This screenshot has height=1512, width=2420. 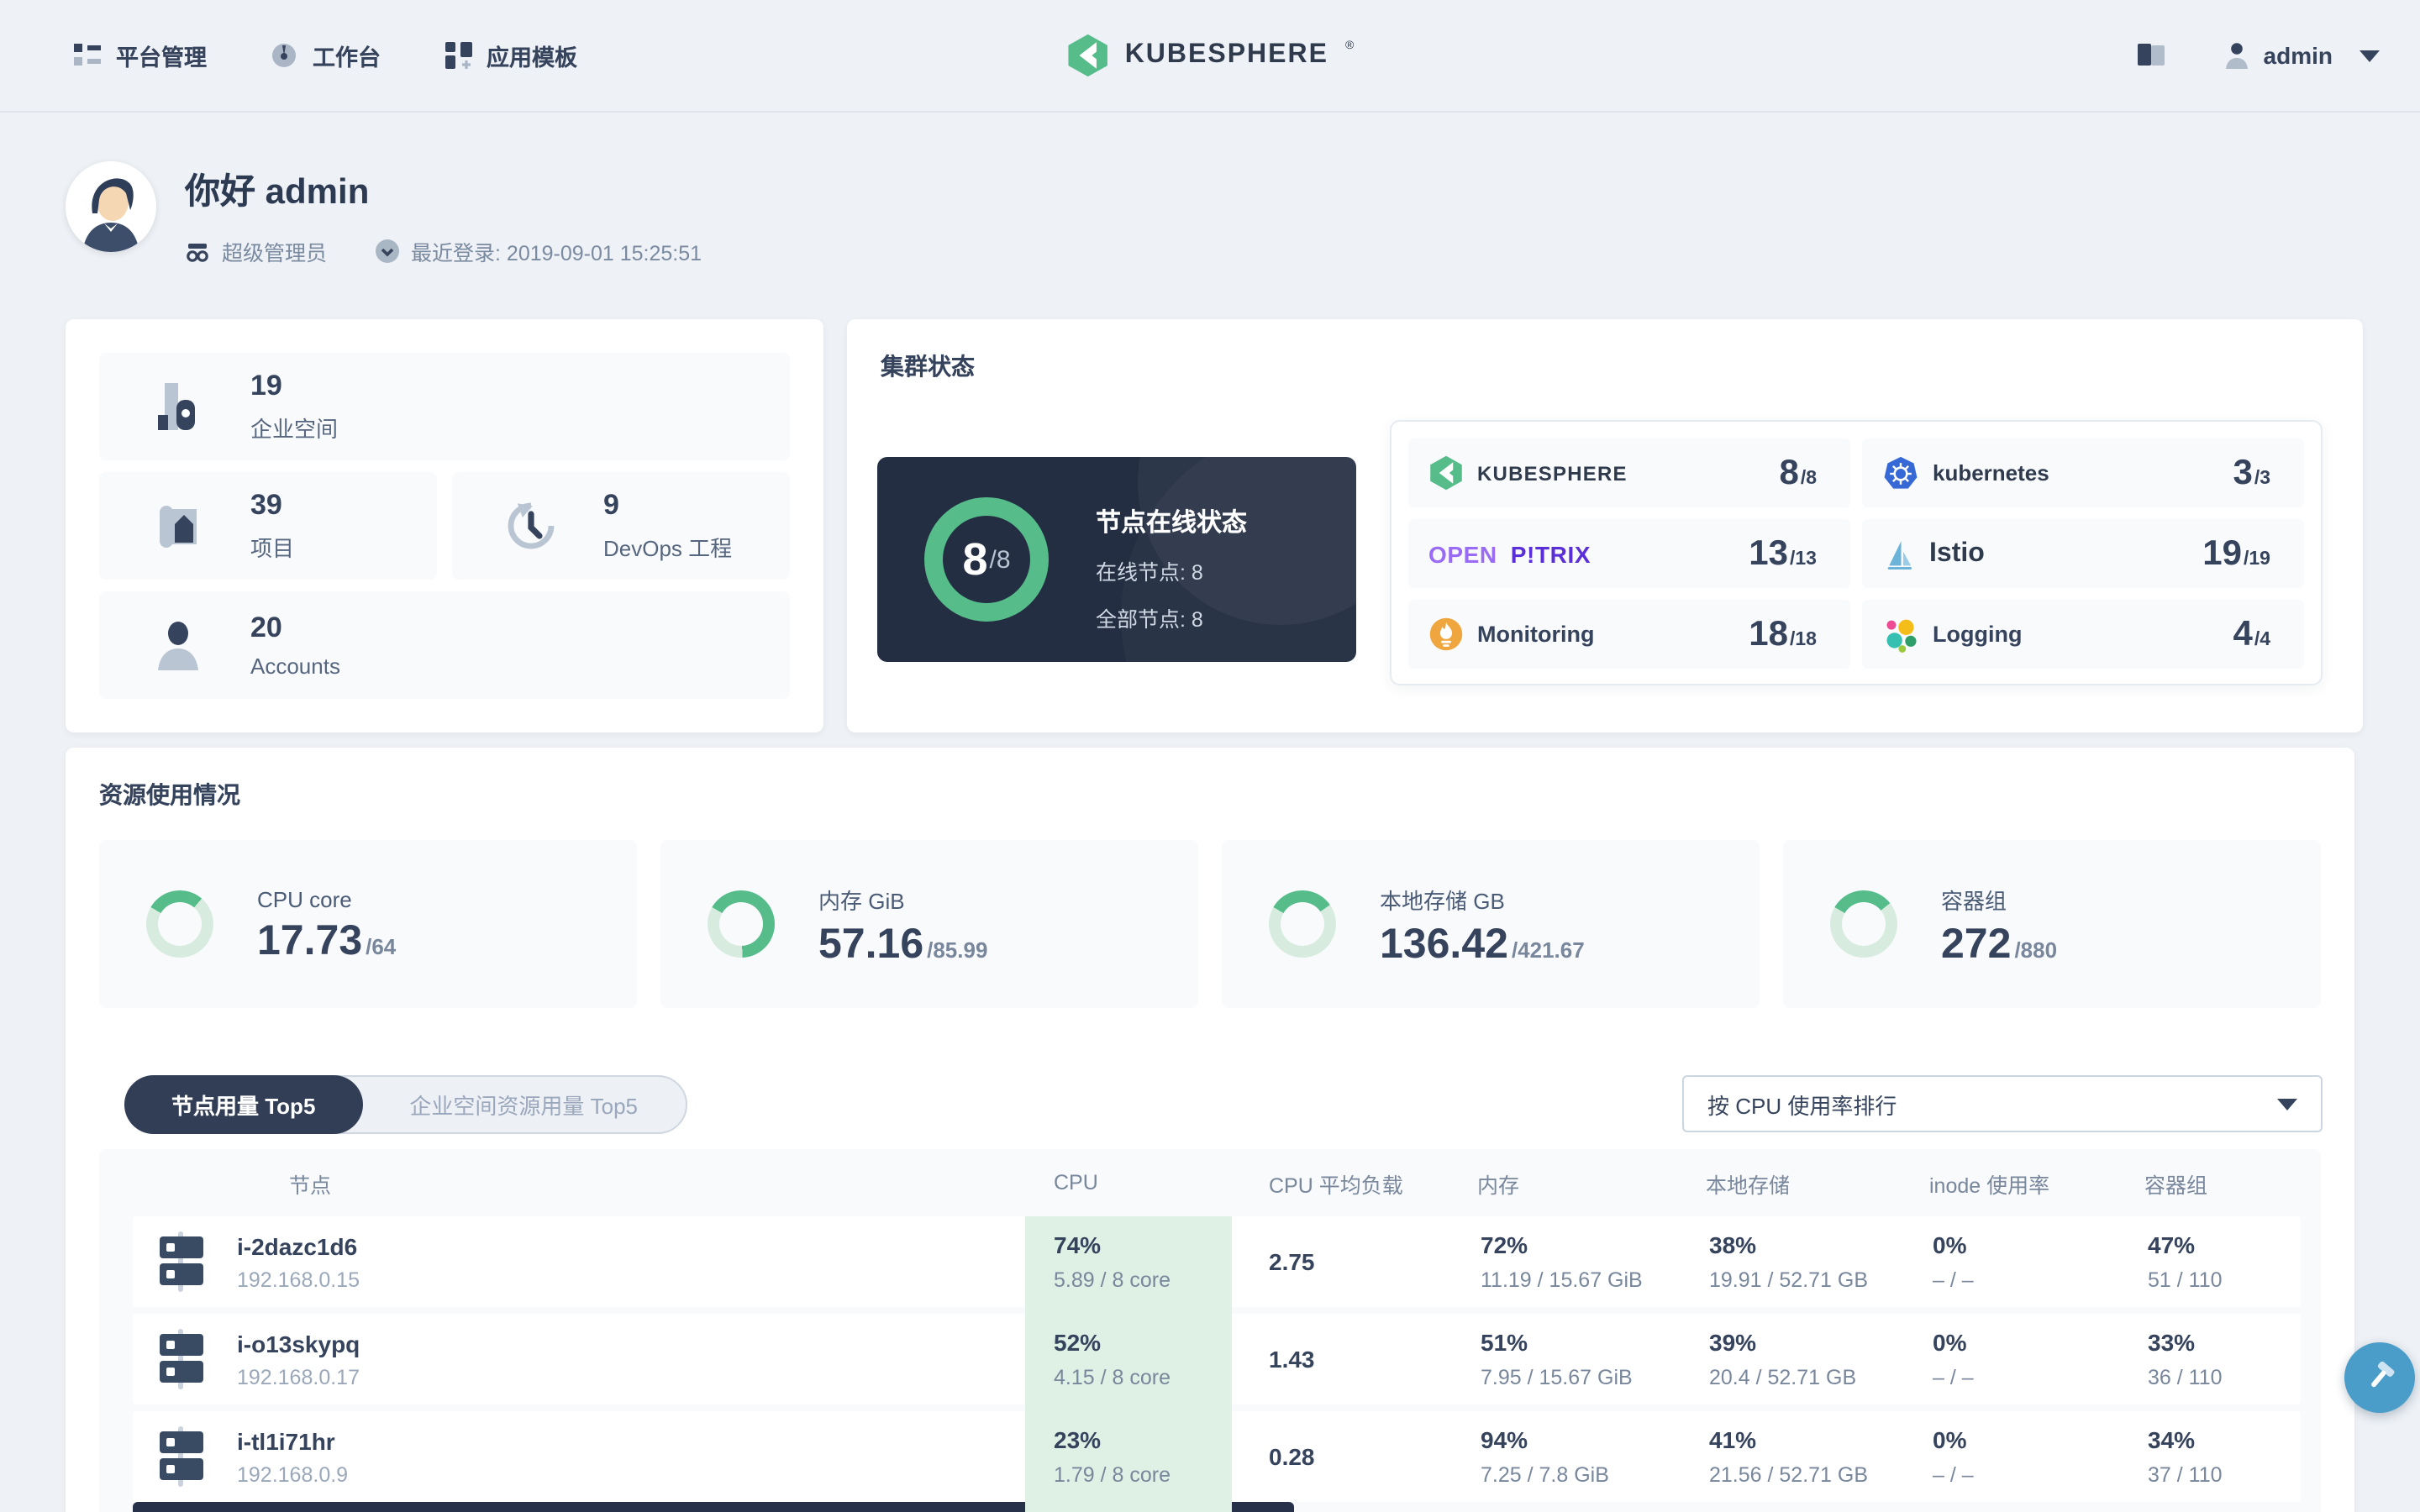 What do you see at coordinates (1974, 900) in the screenshot?
I see `resource-label: 容器组` at bounding box center [1974, 900].